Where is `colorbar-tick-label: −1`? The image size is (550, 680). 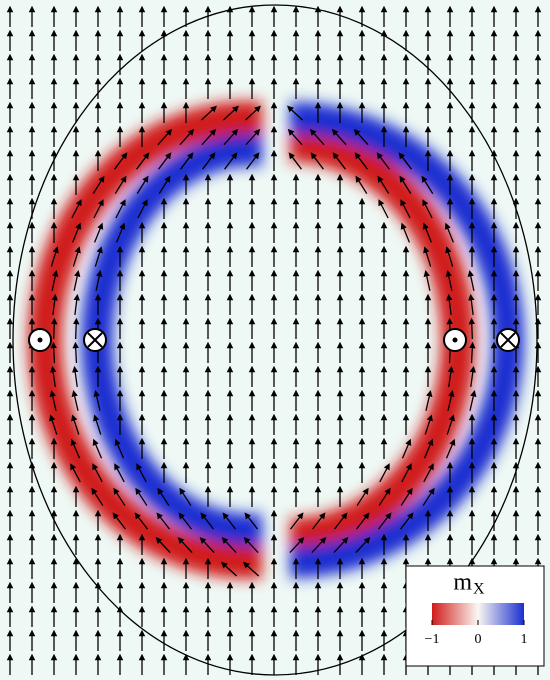
colorbar-tick-label: −1 is located at coordinates (432, 639).